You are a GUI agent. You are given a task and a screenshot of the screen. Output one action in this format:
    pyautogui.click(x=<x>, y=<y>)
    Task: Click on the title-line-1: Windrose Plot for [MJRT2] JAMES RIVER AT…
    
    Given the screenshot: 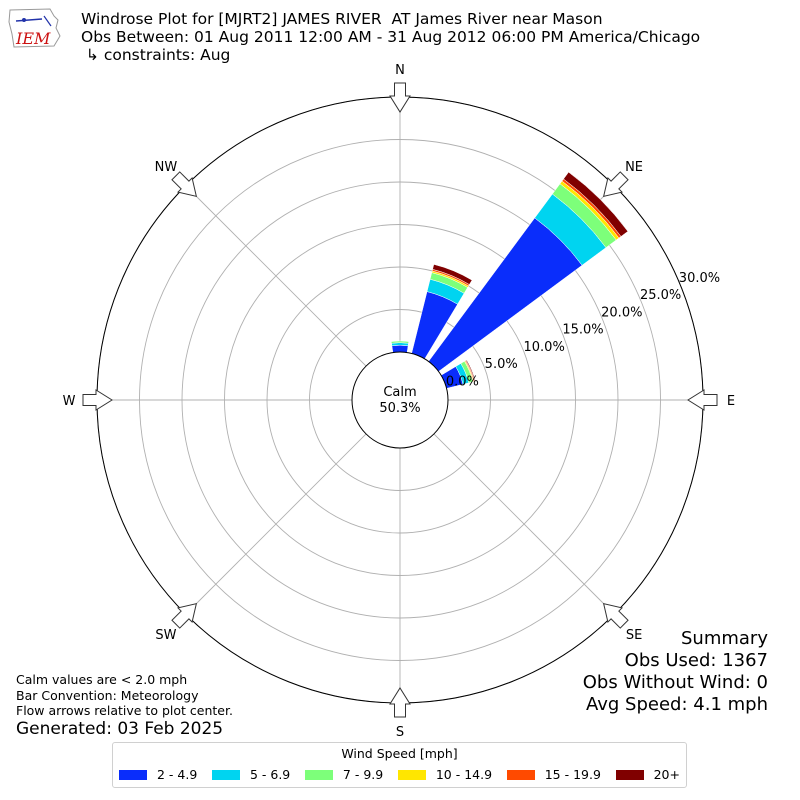 What is the action you would take?
    pyautogui.click(x=342, y=19)
    